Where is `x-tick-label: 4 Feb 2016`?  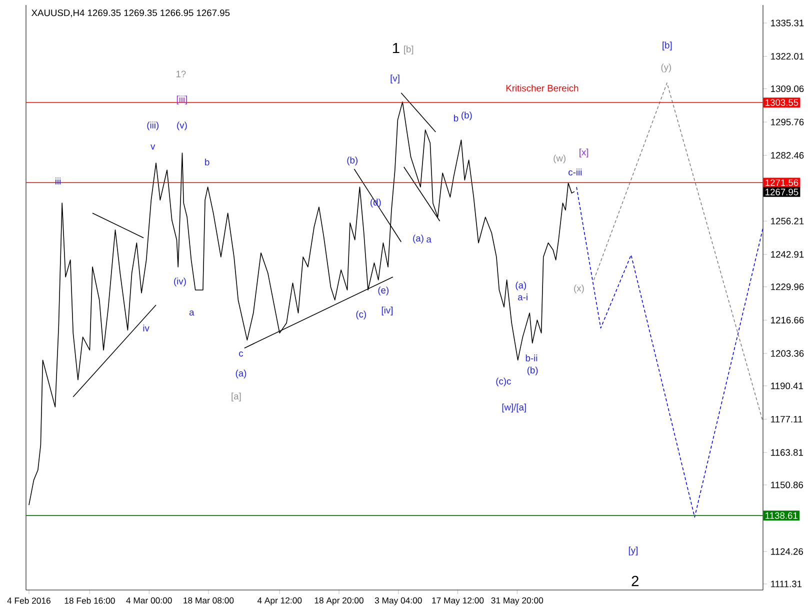
x-tick-label: 4 Feb 2016 is located at coordinates (28, 600).